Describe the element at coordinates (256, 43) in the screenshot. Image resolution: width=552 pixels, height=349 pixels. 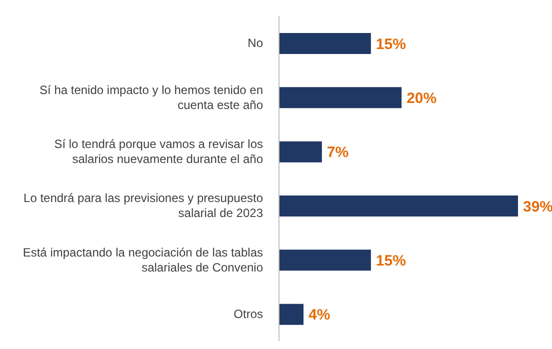
I see `y-tick-label: No` at that location.